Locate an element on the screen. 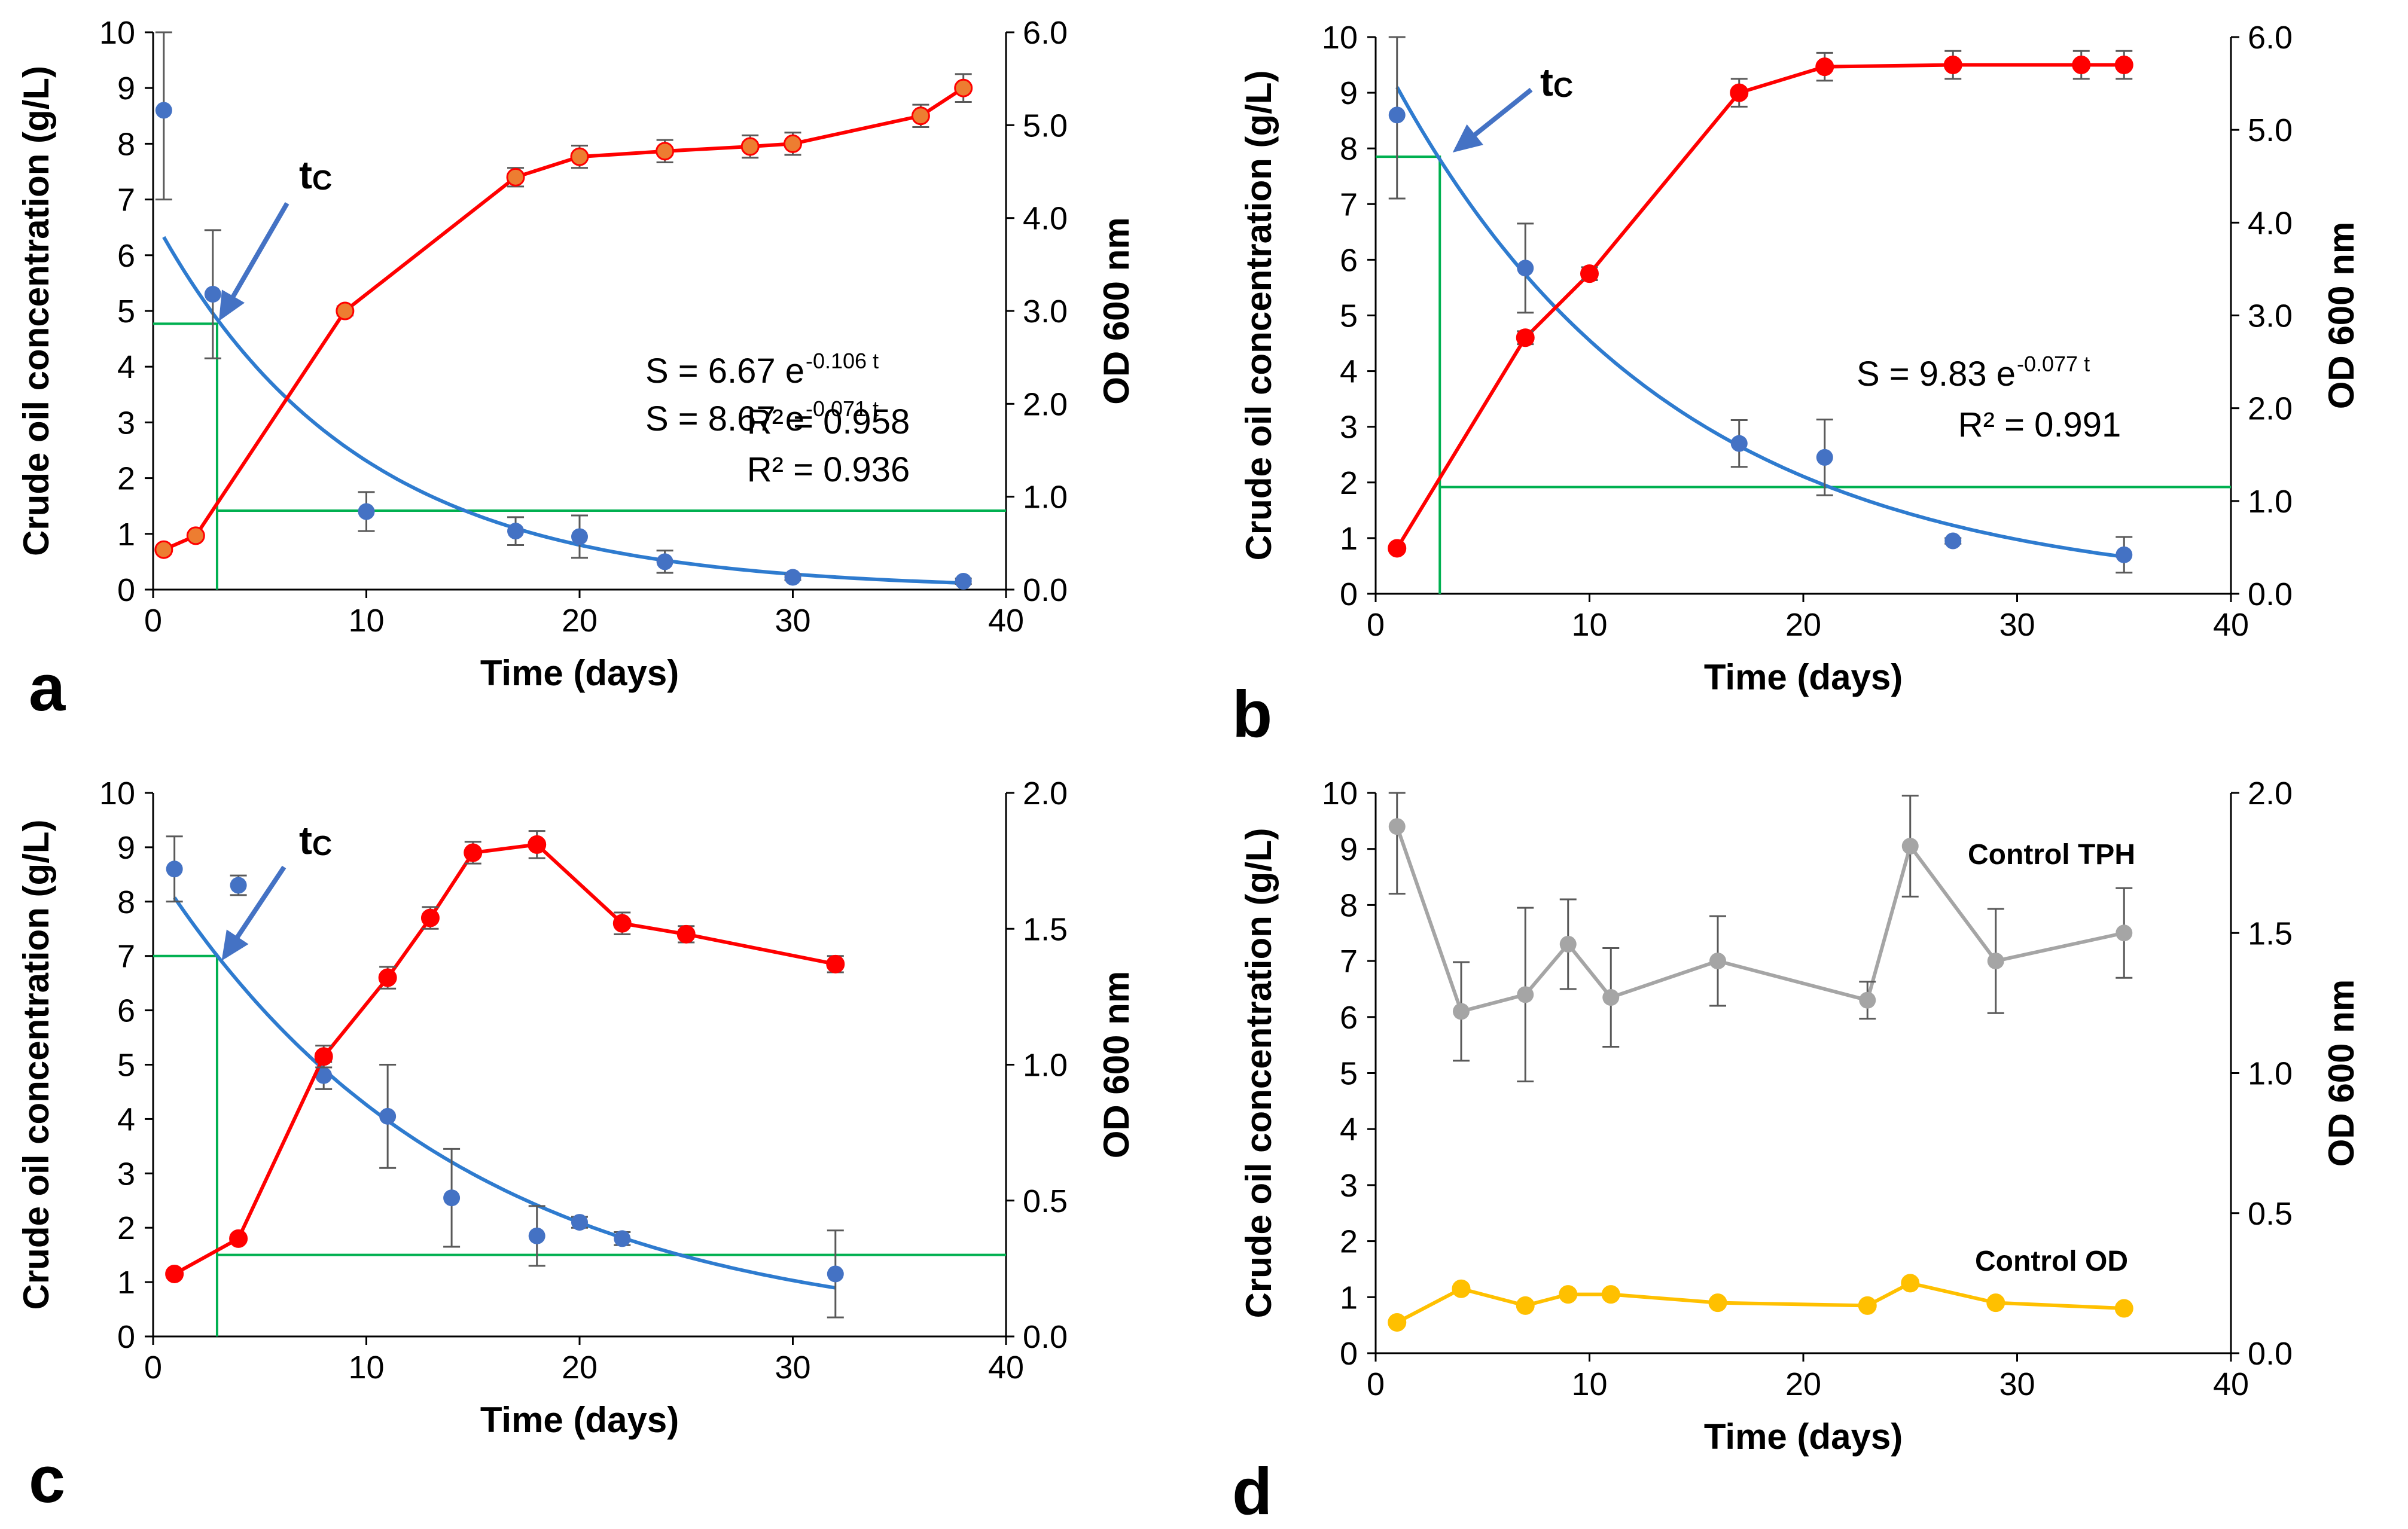 The width and height of the screenshot is (2408, 1529). fit-equation: S = 6.67 e is located at coordinates (724, 371).